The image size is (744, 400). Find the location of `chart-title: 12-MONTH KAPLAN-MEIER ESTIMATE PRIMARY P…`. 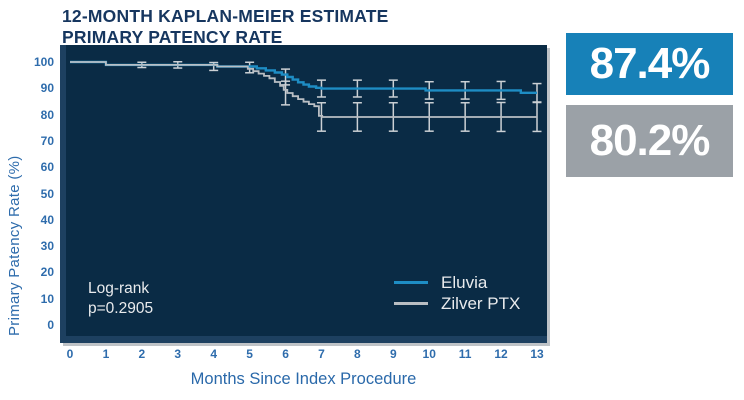

chart-title: 12-MONTH KAPLAN-MEIER ESTIMATE PRIMARY P… is located at coordinates (225, 26).